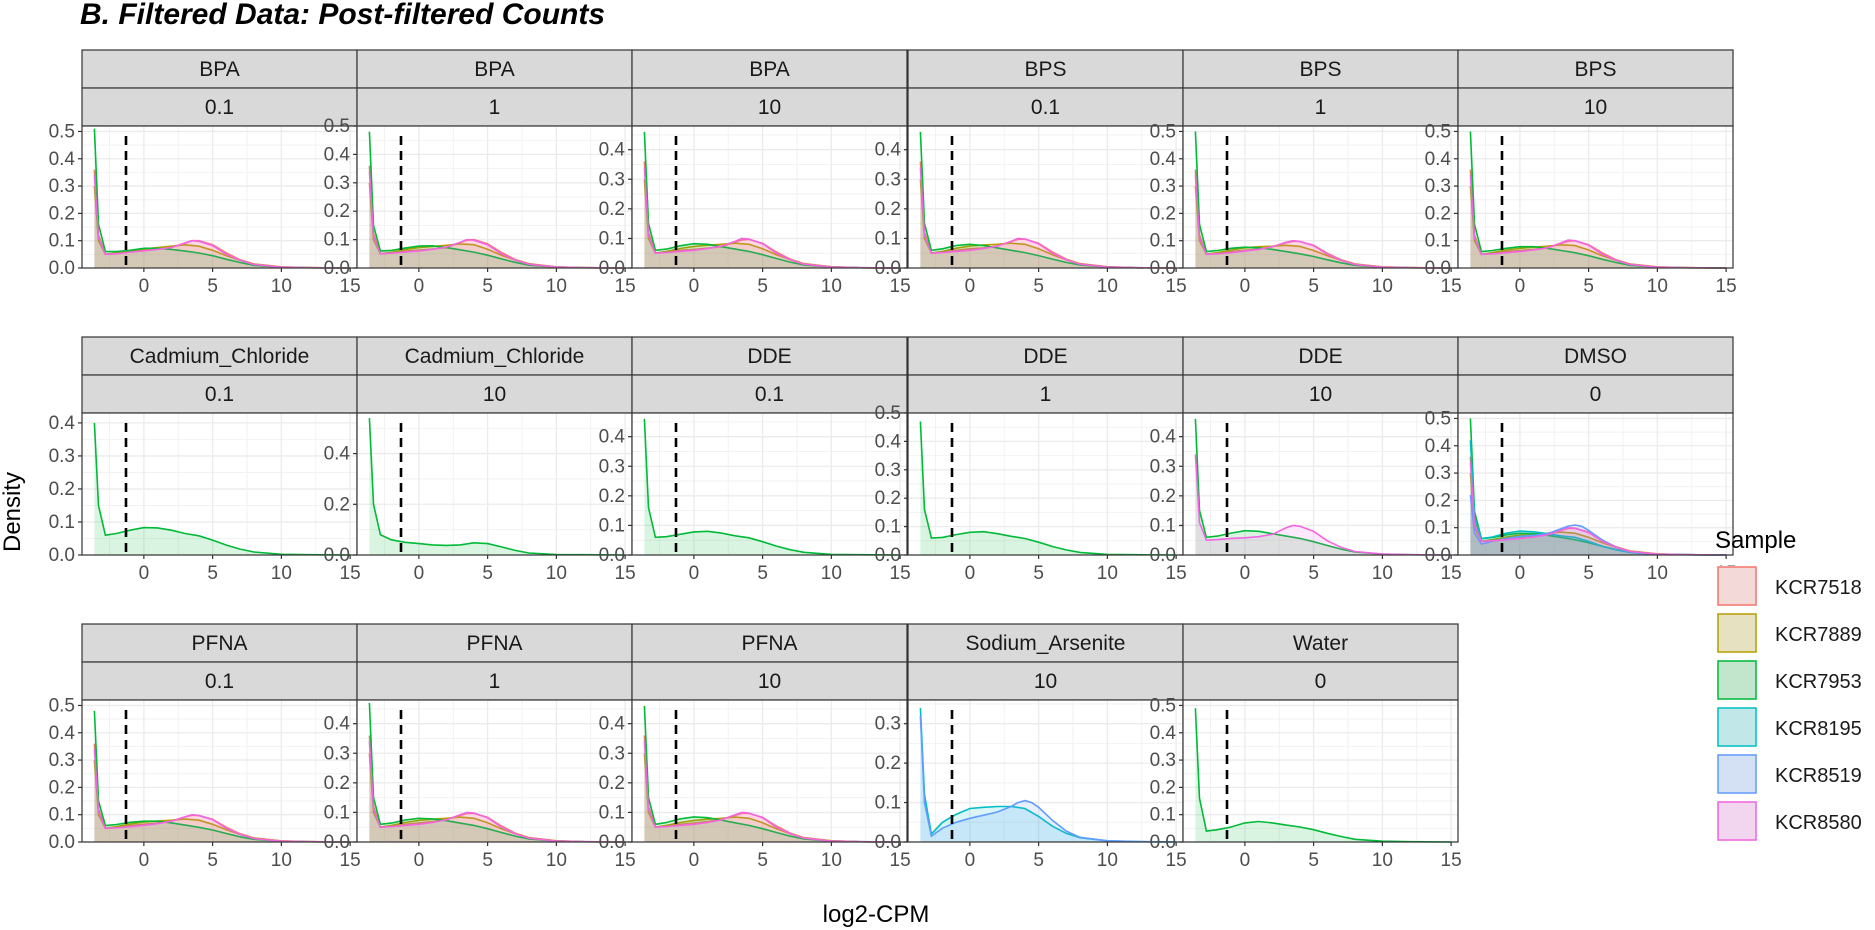 This screenshot has height=930, width=1875. I want to click on facet-strip-label: PFNA, so click(769, 643).